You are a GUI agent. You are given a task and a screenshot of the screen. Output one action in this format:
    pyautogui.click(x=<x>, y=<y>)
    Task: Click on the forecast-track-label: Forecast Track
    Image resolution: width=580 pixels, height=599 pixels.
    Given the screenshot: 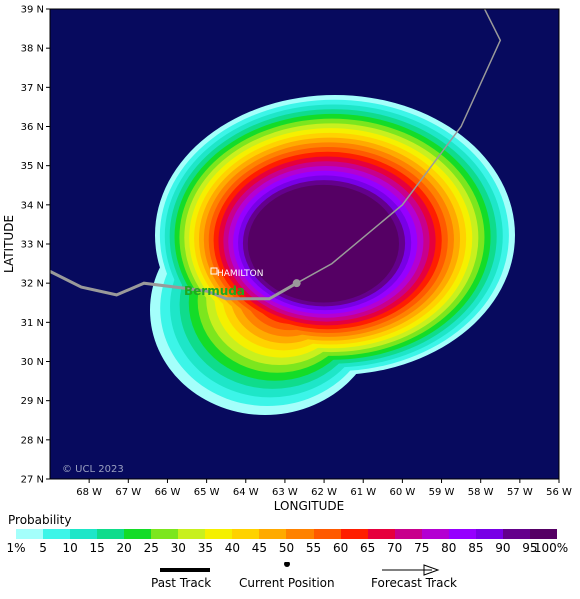 What is the action you would take?
    pyautogui.click(x=414, y=583)
    